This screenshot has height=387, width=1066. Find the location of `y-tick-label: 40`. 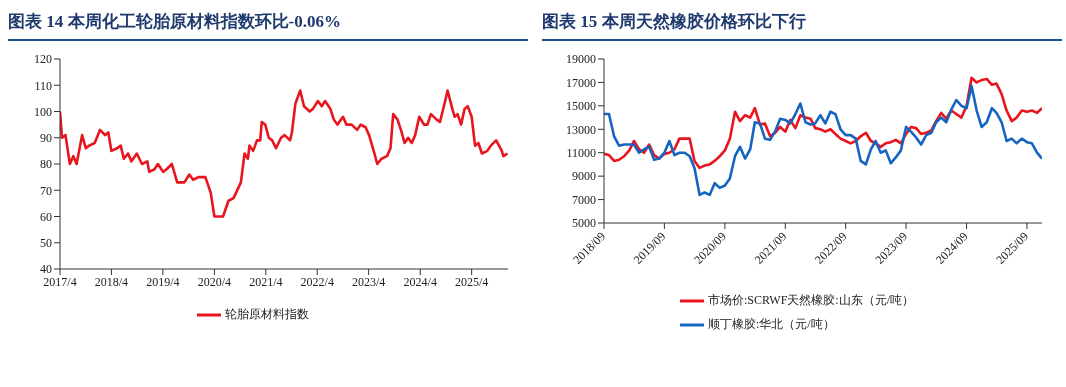

y-tick-label: 40 is located at coordinates (46, 269).